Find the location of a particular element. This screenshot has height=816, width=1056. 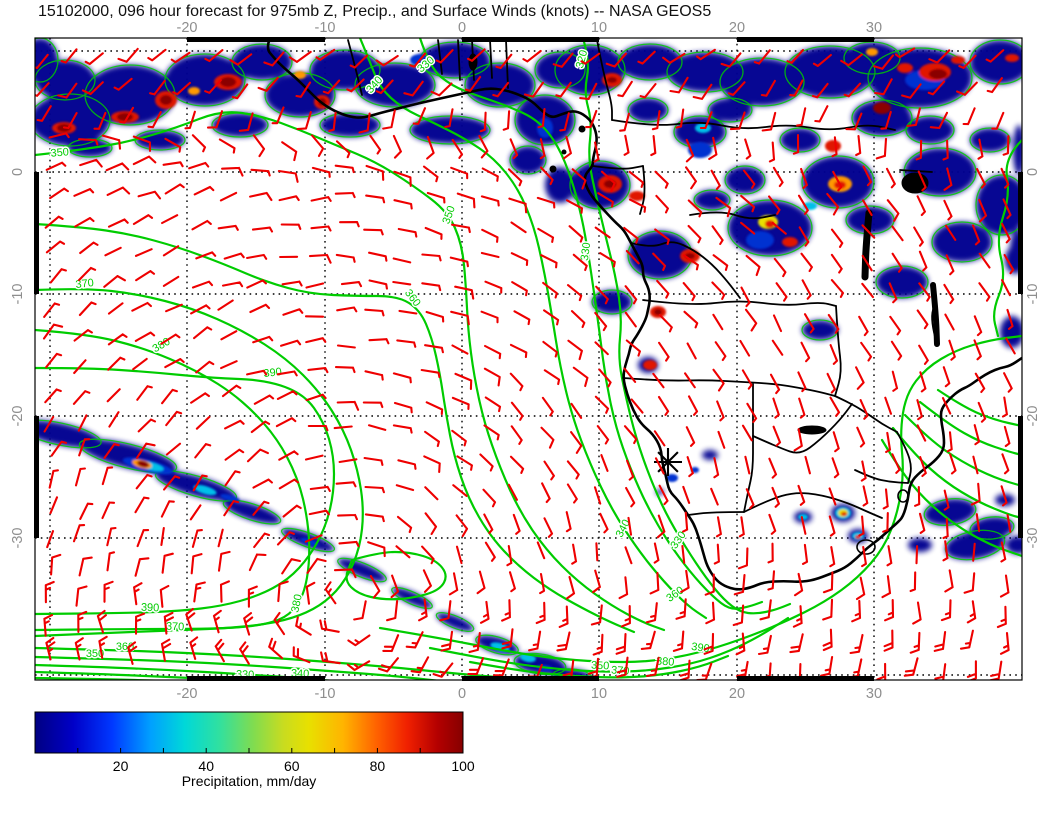

x-tick-top: -20 is located at coordinates (187, 28).